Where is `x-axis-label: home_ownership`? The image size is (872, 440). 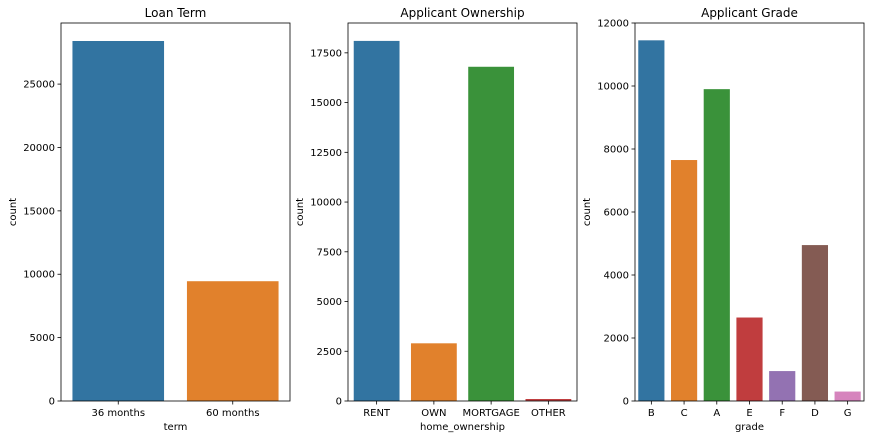 x-axis-label: home_ownership is located at coordinates (462, 427).